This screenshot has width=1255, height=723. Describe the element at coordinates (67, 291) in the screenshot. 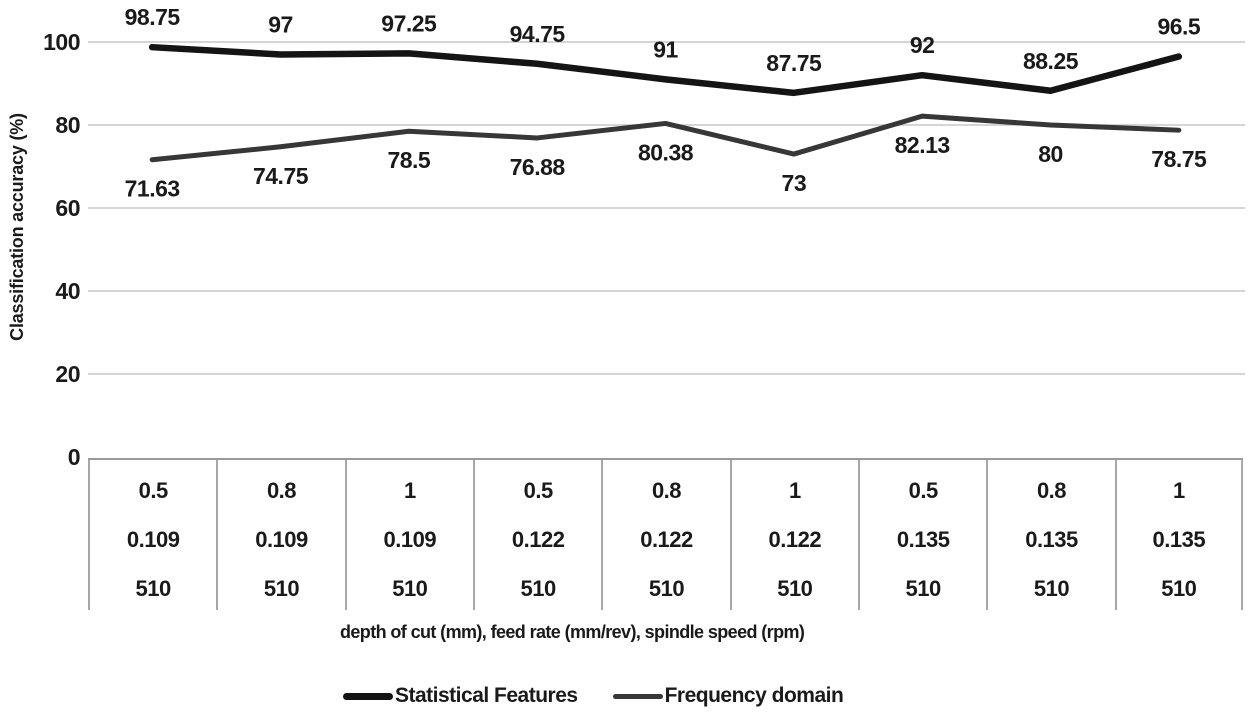

I see `y-tick-label-40: 40` at that location.